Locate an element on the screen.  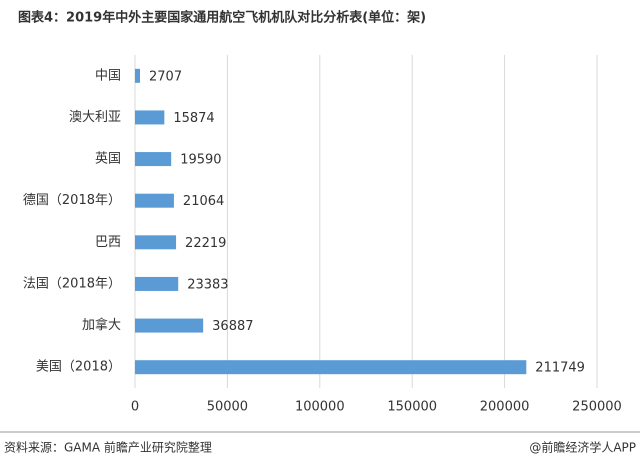
y-tick-label: 澳大利亚 is located at coordinates (95, 117).